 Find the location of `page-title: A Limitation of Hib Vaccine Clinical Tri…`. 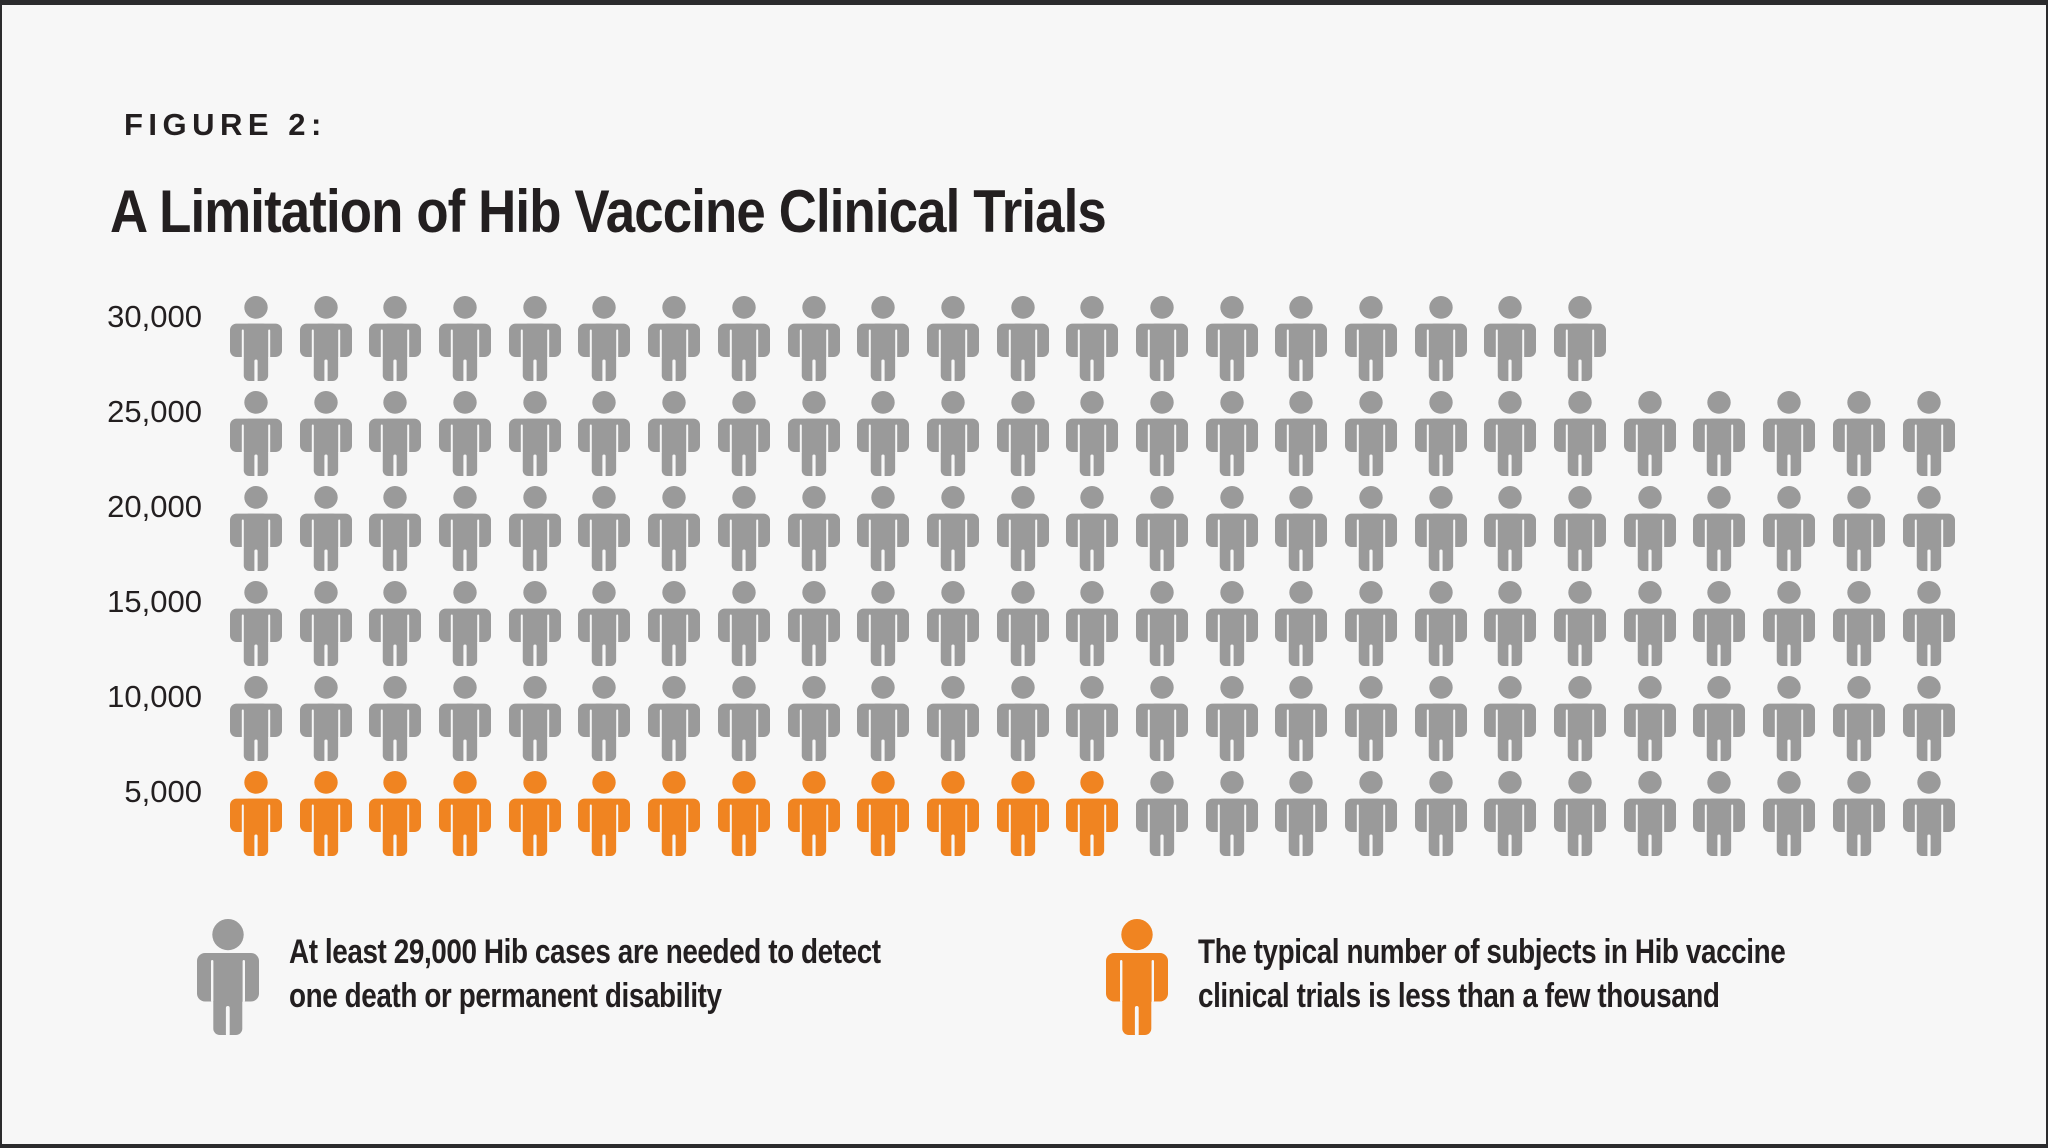

page-title: A Limitation of Hib Vaccine Clinical Tri… is located at coordinates (608, 211).